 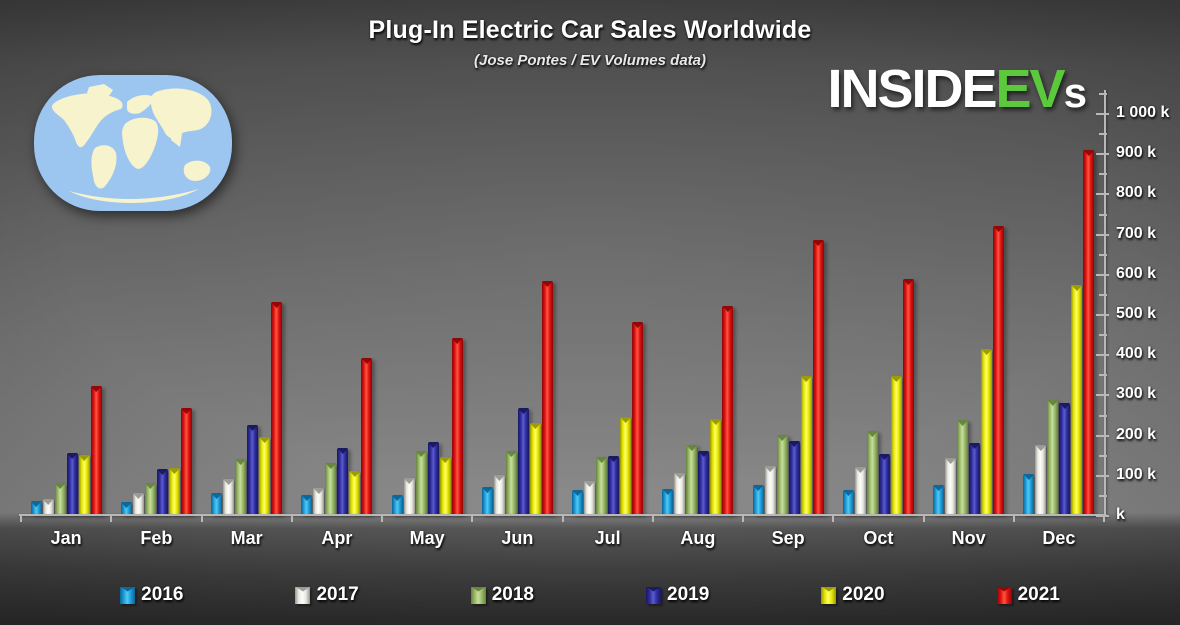 I want to click on bar-group-jan, so click(x=66, y=304).